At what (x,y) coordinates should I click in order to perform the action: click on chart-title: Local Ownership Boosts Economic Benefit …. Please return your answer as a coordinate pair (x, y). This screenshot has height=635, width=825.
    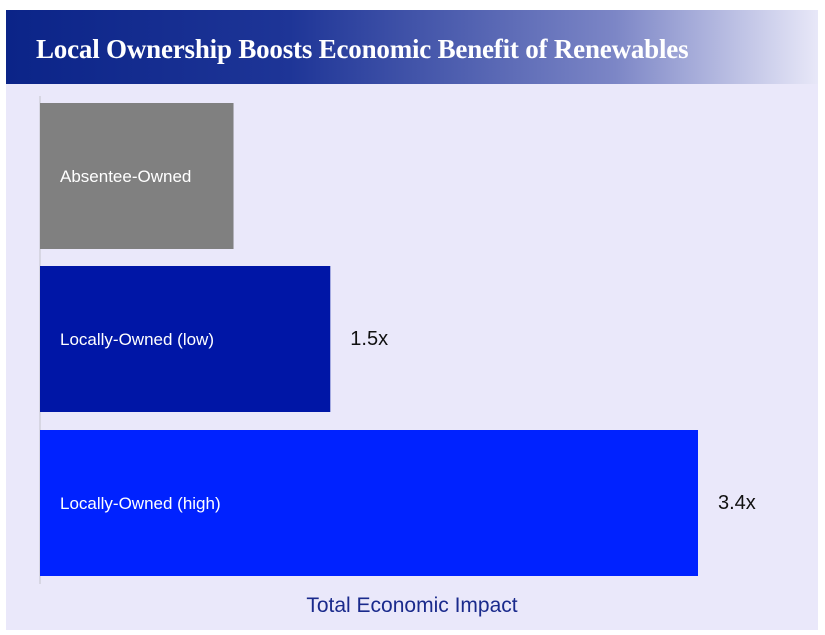
    Looking at the image, I should click on (362, 49).